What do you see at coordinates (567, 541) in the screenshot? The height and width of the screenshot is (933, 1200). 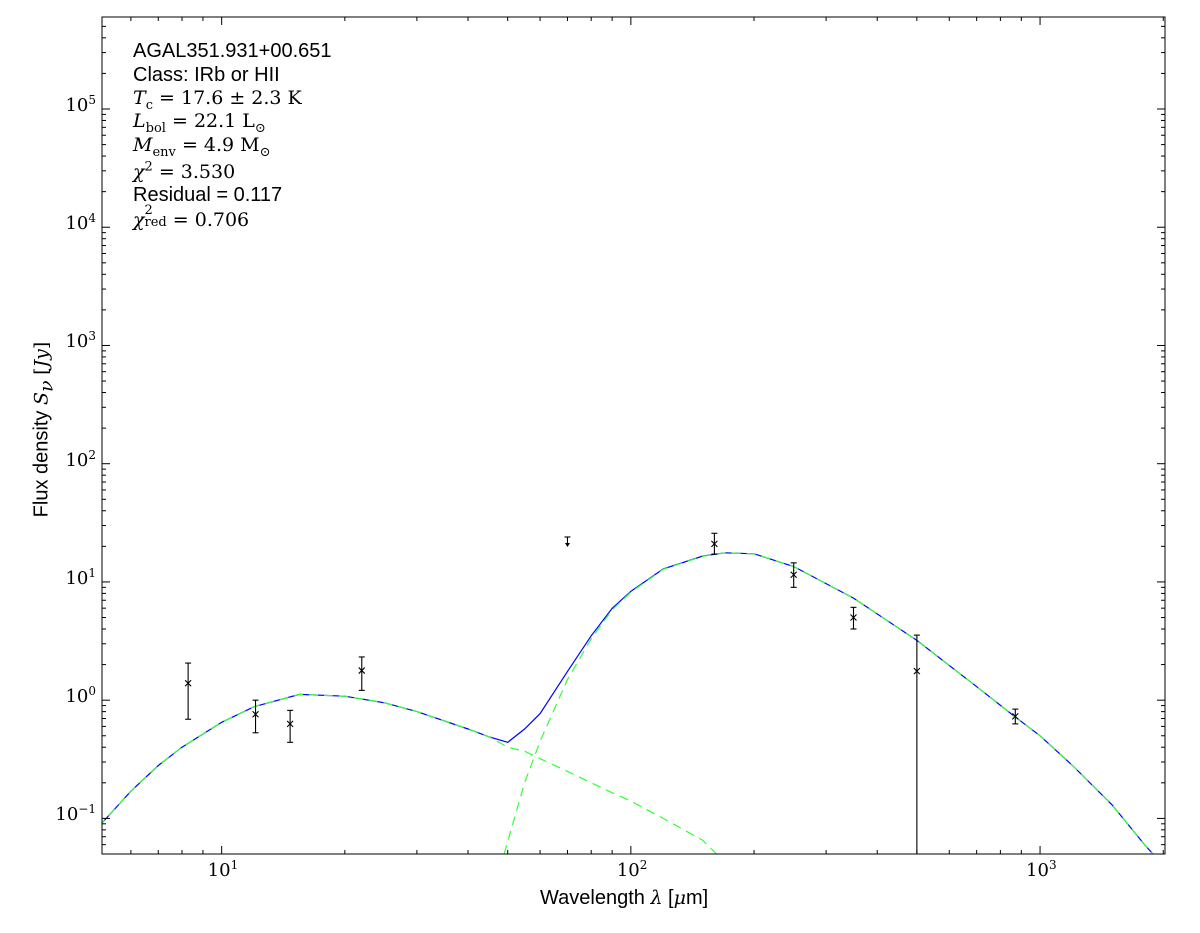 I see `upper-limit-marker` at bounding box center [567, 541].